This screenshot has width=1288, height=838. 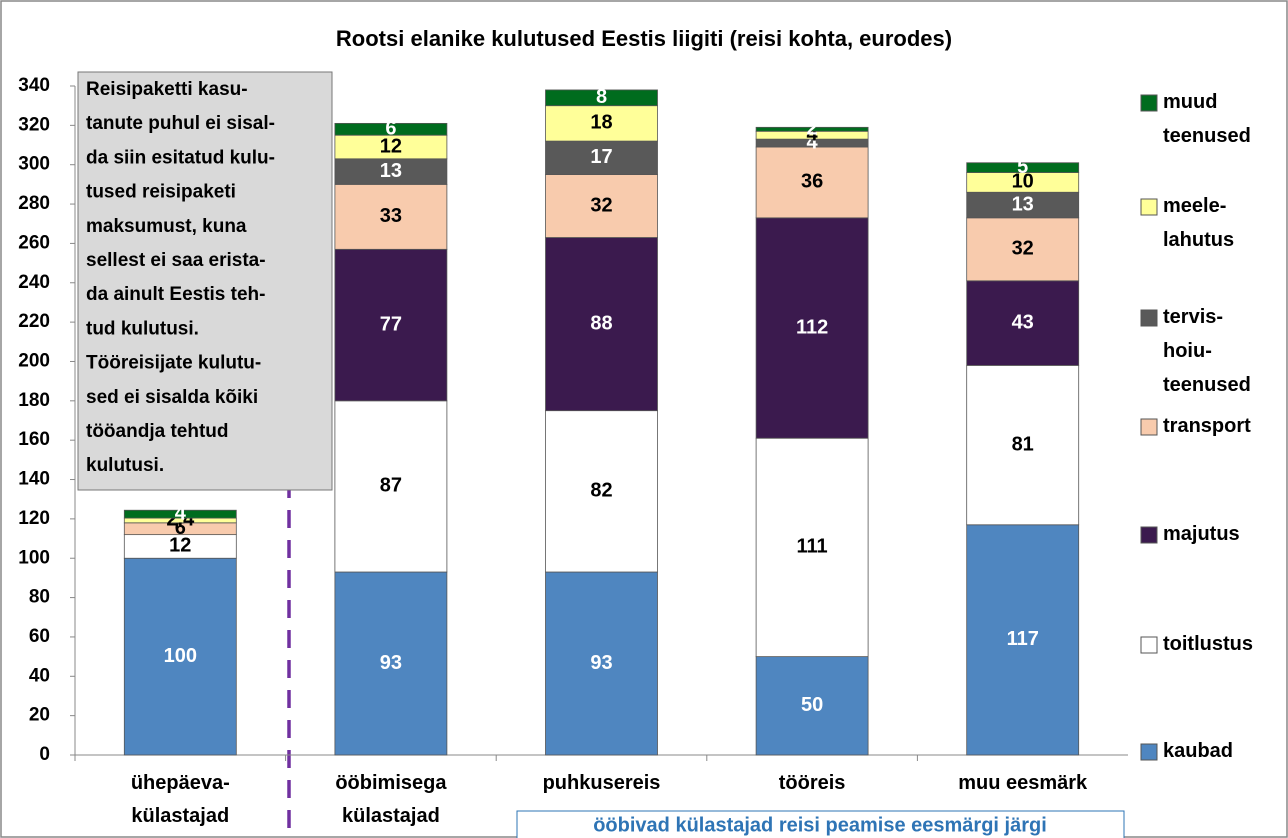 I want to click on y-tick-label: 140, so click(x=34, y=479).